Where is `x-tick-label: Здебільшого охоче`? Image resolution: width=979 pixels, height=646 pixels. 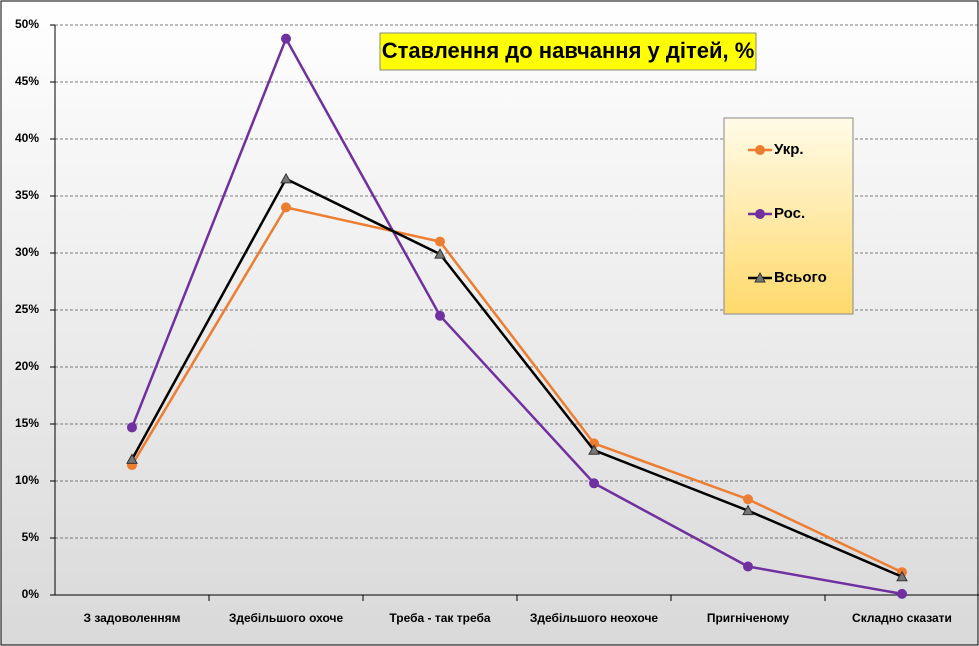 x-tick-label: Здебільшого охоче is located at coordinates (286, 618).